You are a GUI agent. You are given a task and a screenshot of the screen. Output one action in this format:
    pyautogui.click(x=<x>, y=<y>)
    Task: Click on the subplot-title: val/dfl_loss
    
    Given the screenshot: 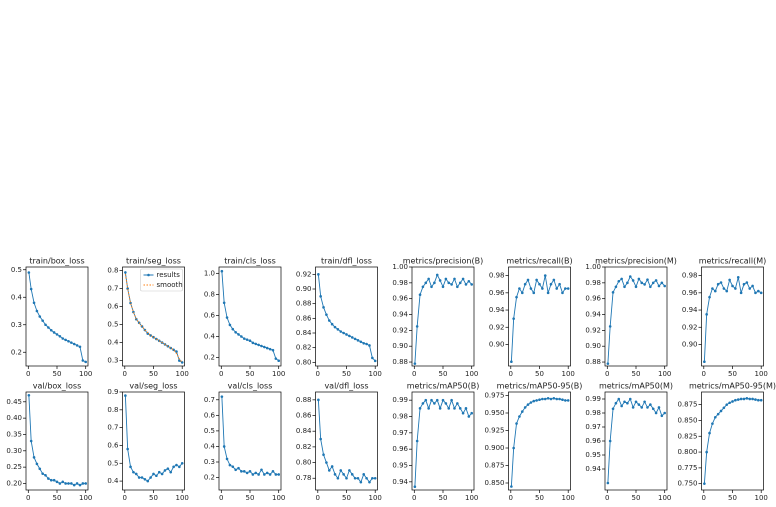 What is the action you would take?
    pyautogui.click(x=346, y=386)
    